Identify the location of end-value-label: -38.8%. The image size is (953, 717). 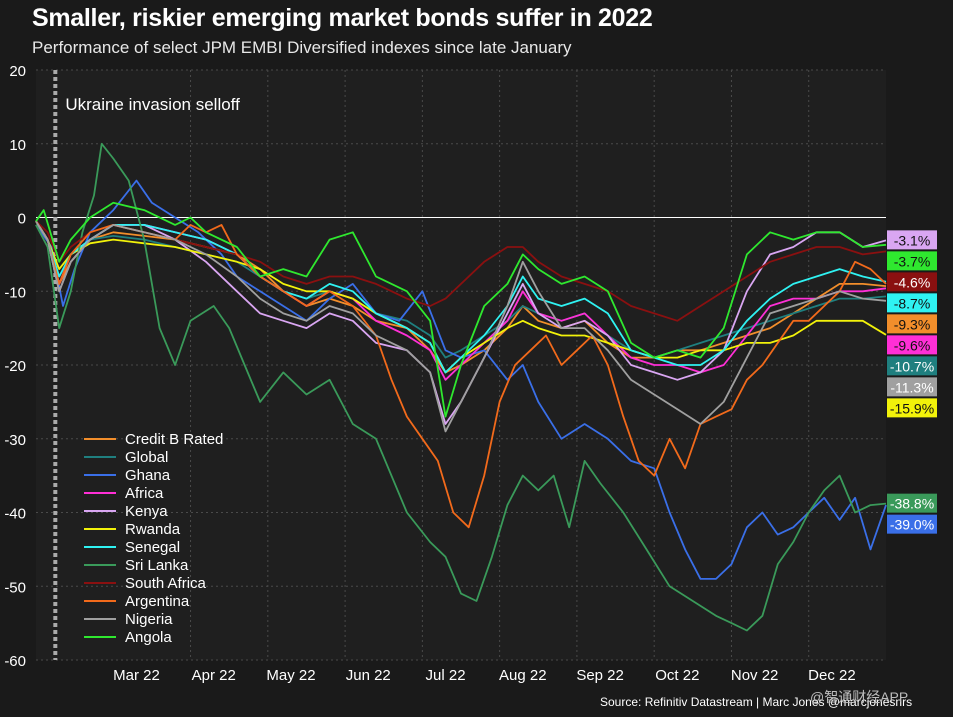
(912, 503).